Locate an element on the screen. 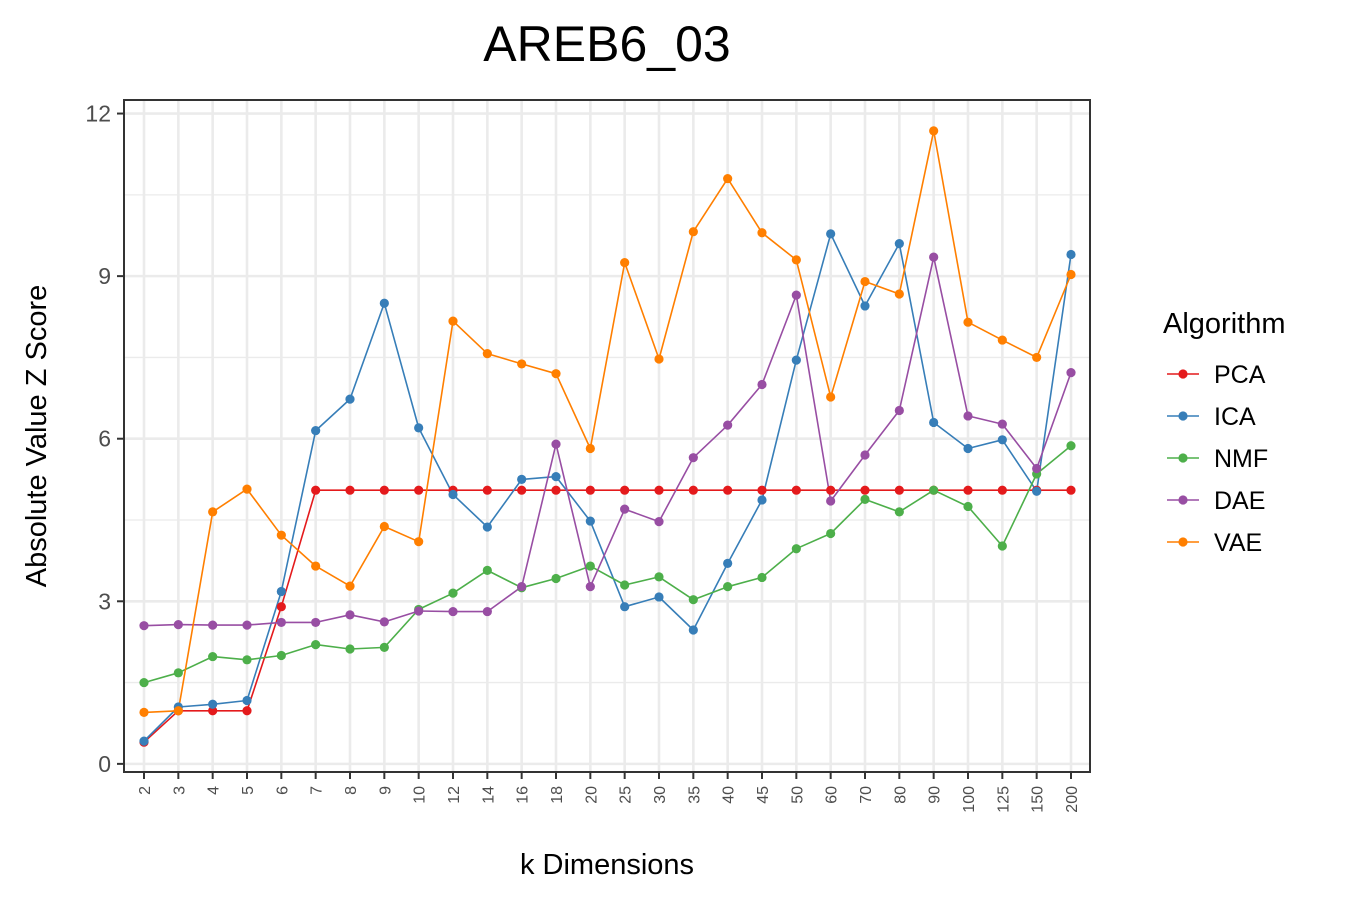  legend-label: VAE is located at coordinates (1238, 543).